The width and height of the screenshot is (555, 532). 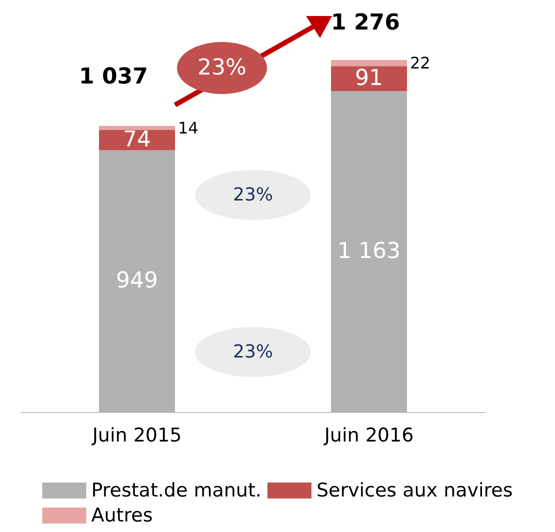 I want to click on data-label: 91, so click(x=369, y=79).